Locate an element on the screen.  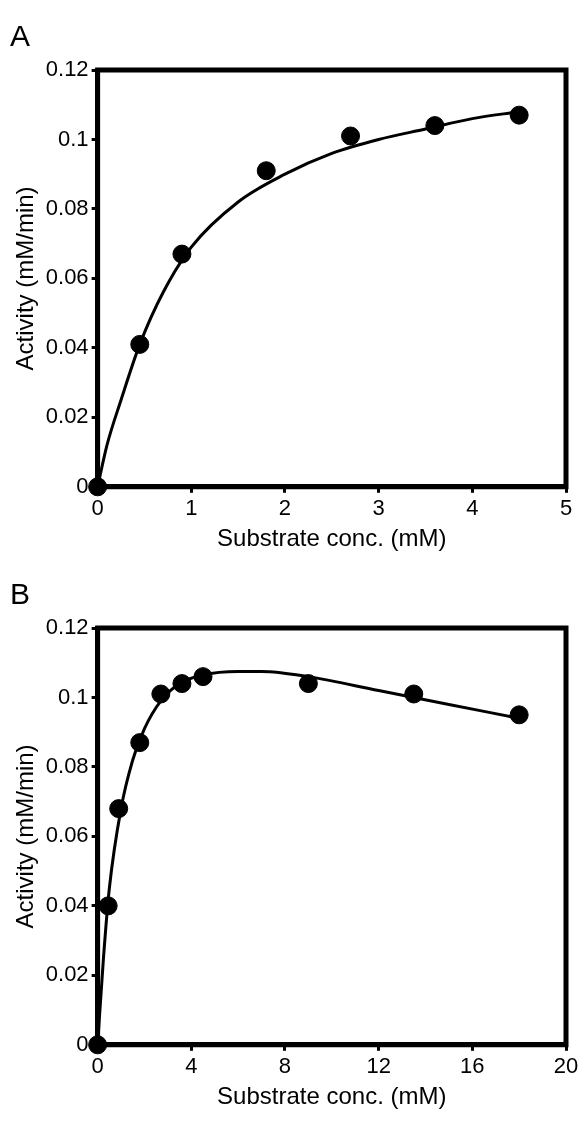
x-tick-label: 2 is located at coordinates (285, 508).